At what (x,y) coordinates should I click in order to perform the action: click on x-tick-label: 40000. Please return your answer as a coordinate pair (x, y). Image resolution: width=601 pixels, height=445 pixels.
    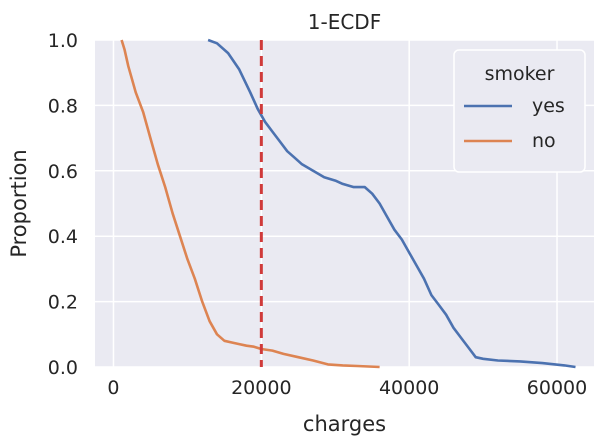
    Looking at the image, I should click on (409, 388).